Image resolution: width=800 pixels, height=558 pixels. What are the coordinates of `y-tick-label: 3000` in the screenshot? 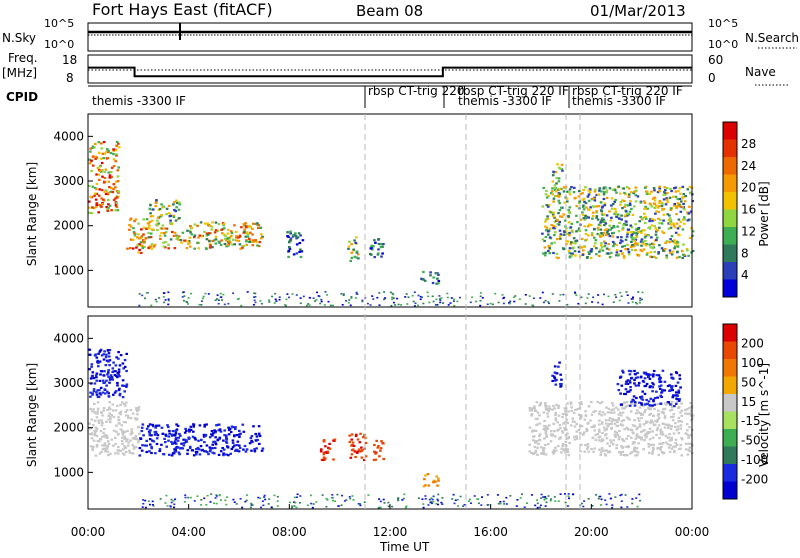 It's located at (68, 181).